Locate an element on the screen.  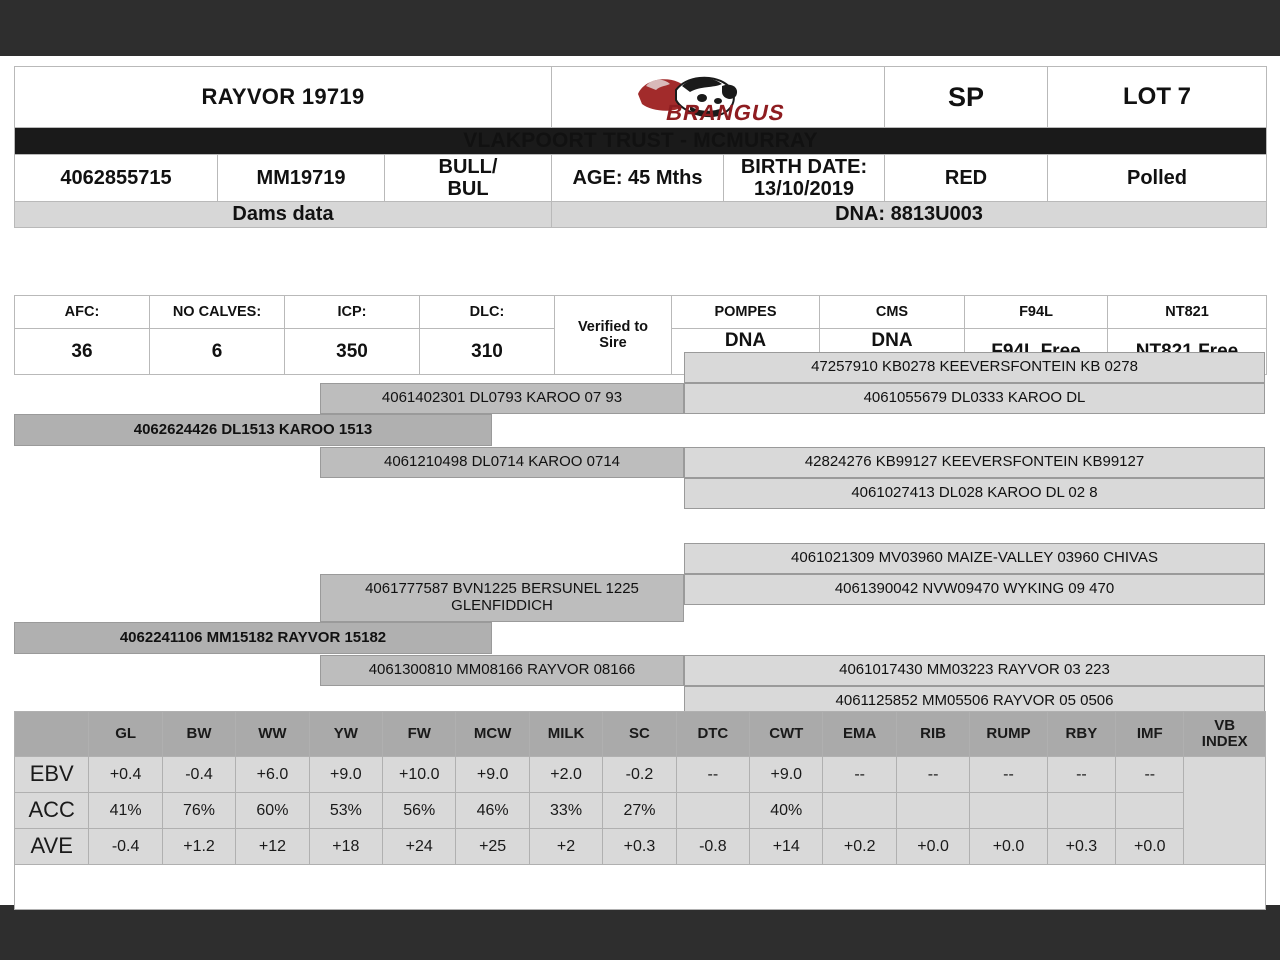
ave-value-ww: +12 is located at coordinates (272, 846).